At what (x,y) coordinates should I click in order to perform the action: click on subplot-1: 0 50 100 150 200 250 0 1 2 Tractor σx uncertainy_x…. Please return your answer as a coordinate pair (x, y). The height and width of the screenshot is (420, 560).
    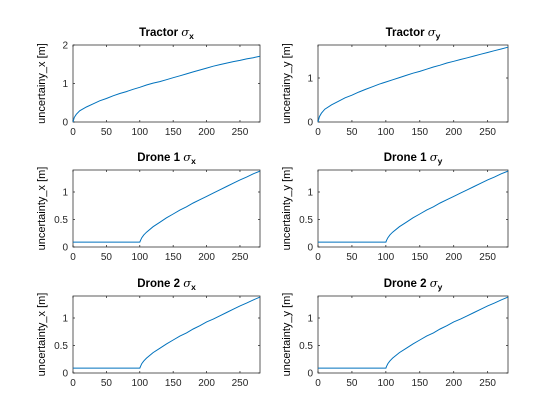
    Looking at the image, I should click on (148, 81).